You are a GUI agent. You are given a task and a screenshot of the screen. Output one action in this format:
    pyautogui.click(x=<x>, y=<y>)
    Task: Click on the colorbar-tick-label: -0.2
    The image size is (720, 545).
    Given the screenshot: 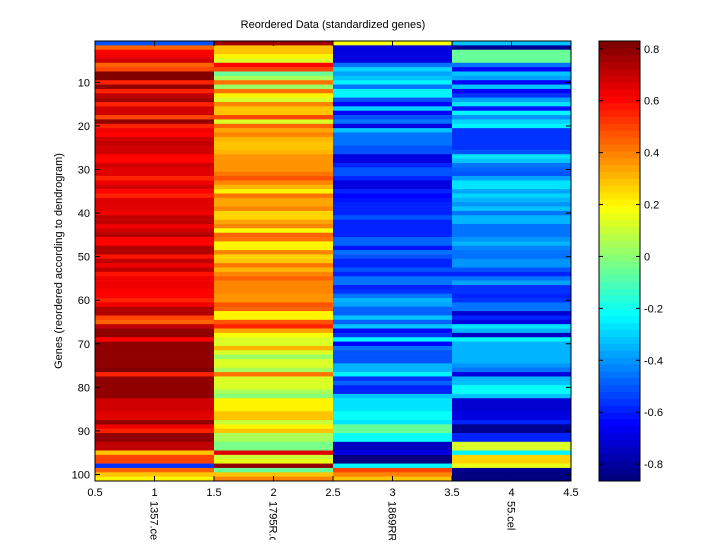 What is the action you would take?
    pyautogui.click(x=653, y=309)
    